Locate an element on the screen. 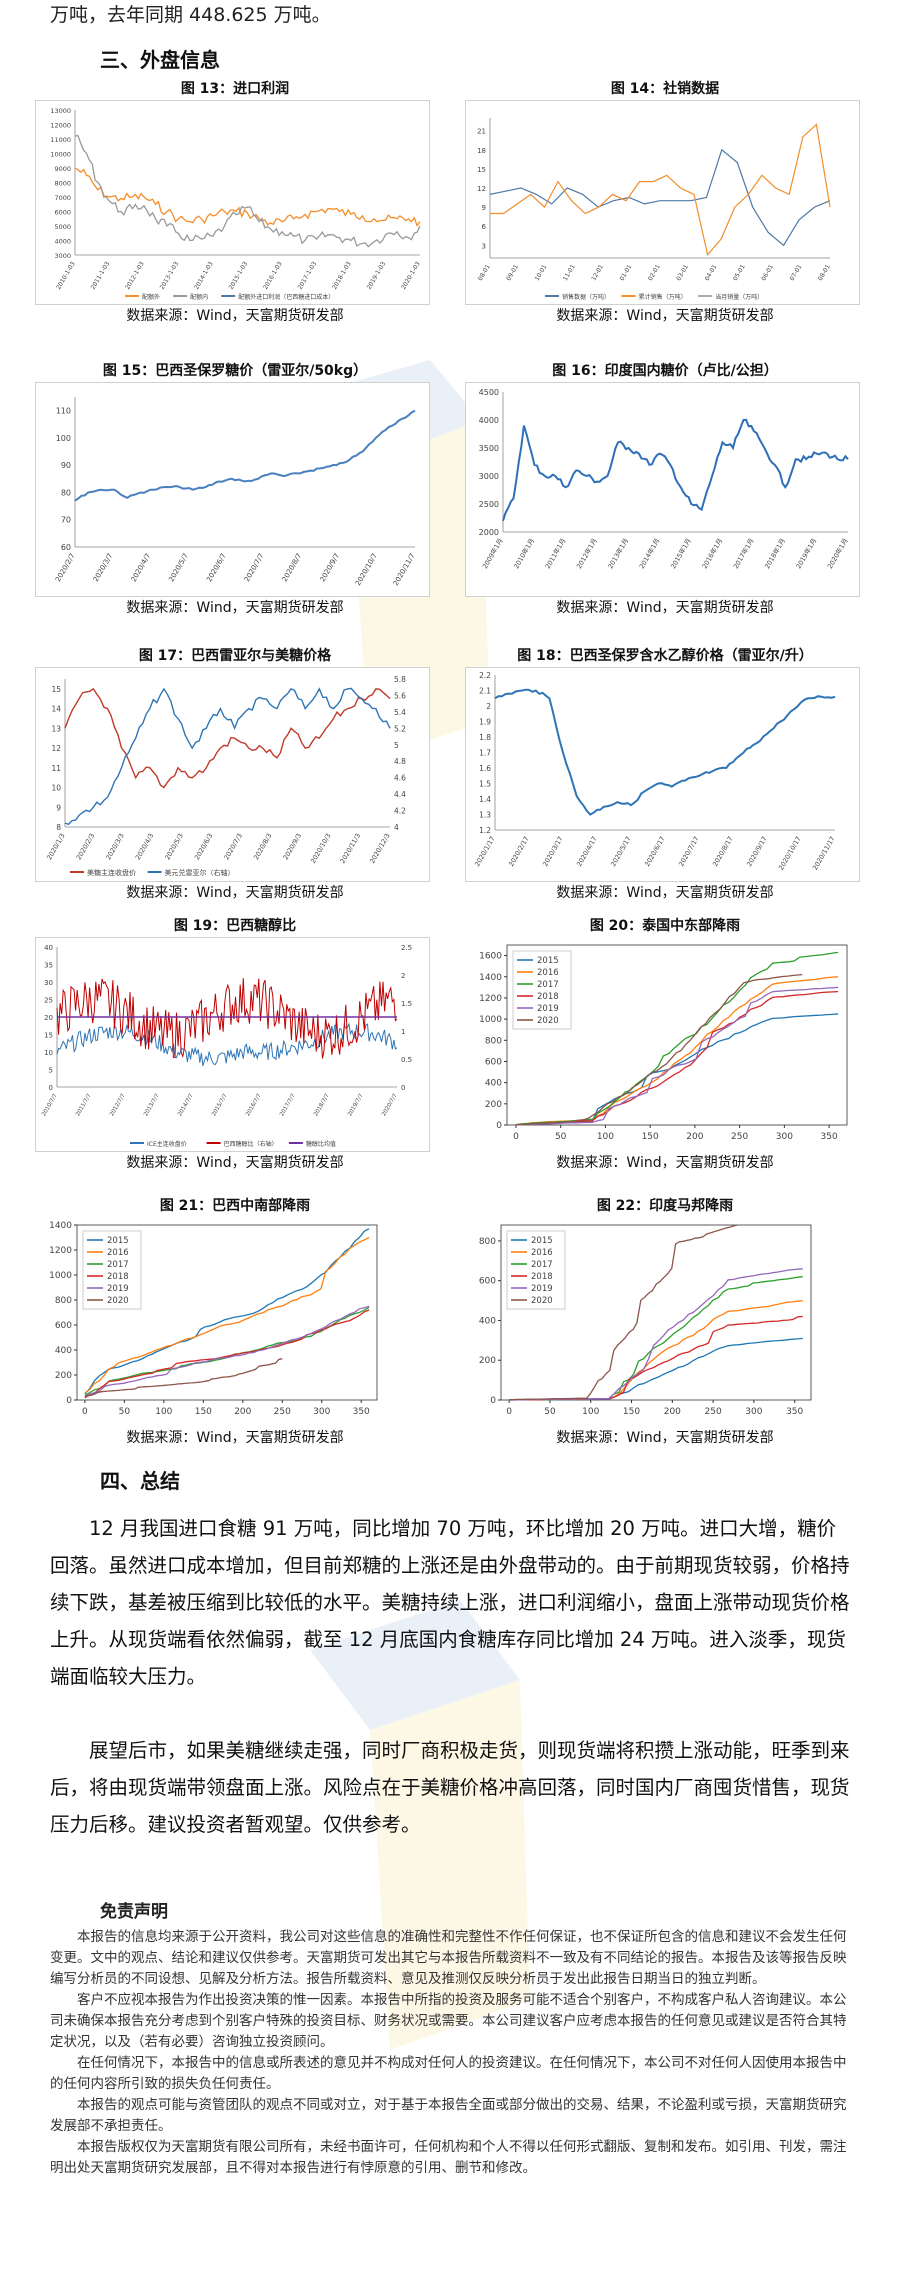  figure-title: 图 14：社销数据 is located at coordinates (665, 89).